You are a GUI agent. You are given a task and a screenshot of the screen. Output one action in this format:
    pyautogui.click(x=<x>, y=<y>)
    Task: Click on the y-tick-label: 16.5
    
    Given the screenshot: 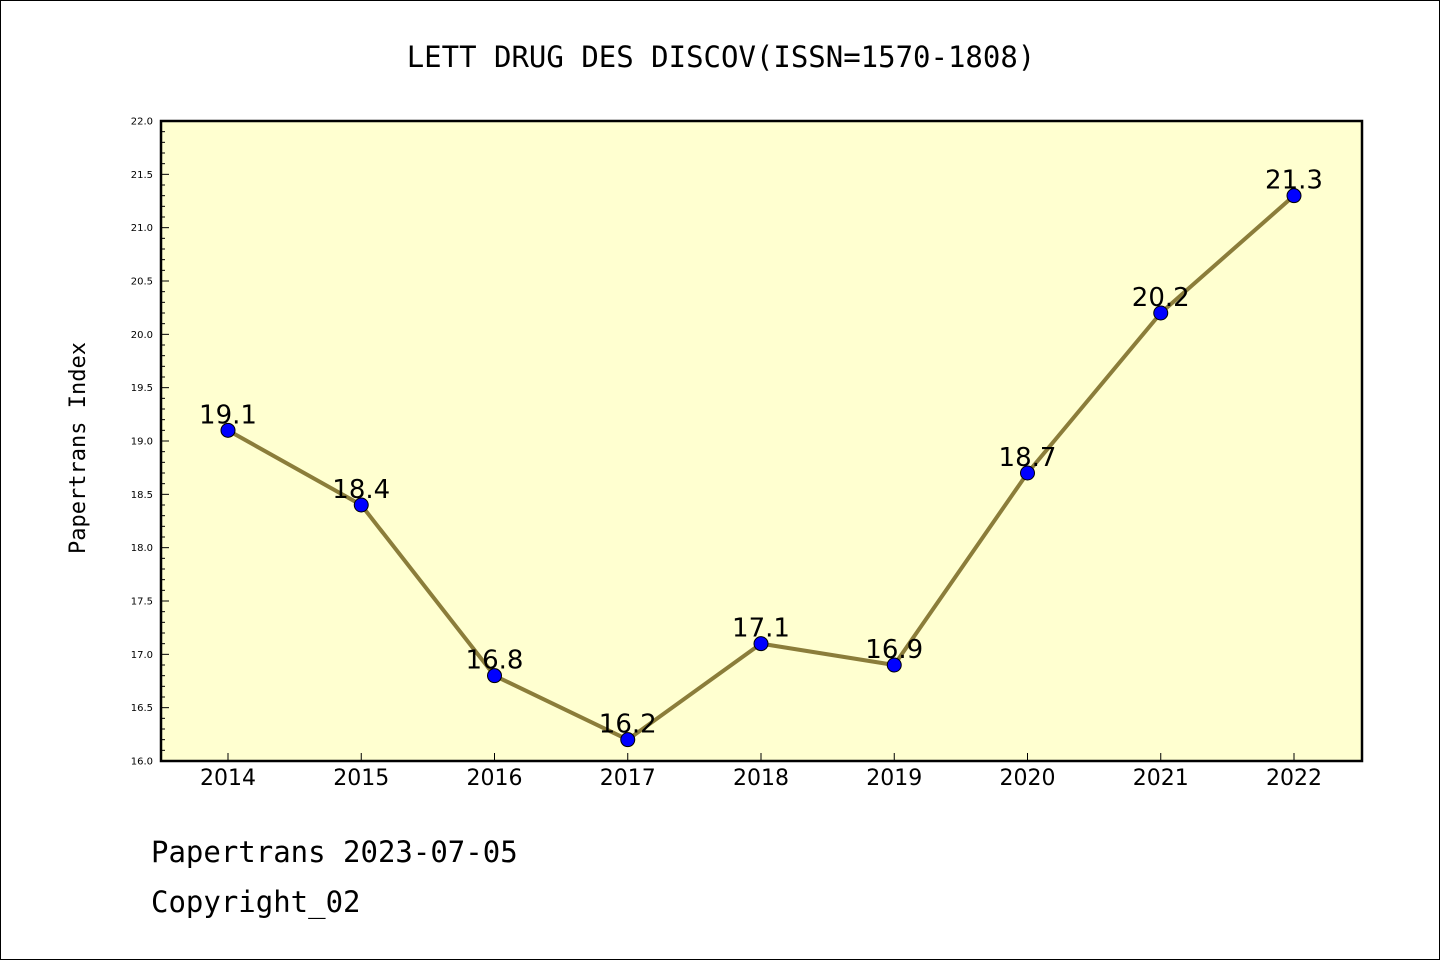 What is the action you would take?
    pyautogui.click(x=142, y=708)
    